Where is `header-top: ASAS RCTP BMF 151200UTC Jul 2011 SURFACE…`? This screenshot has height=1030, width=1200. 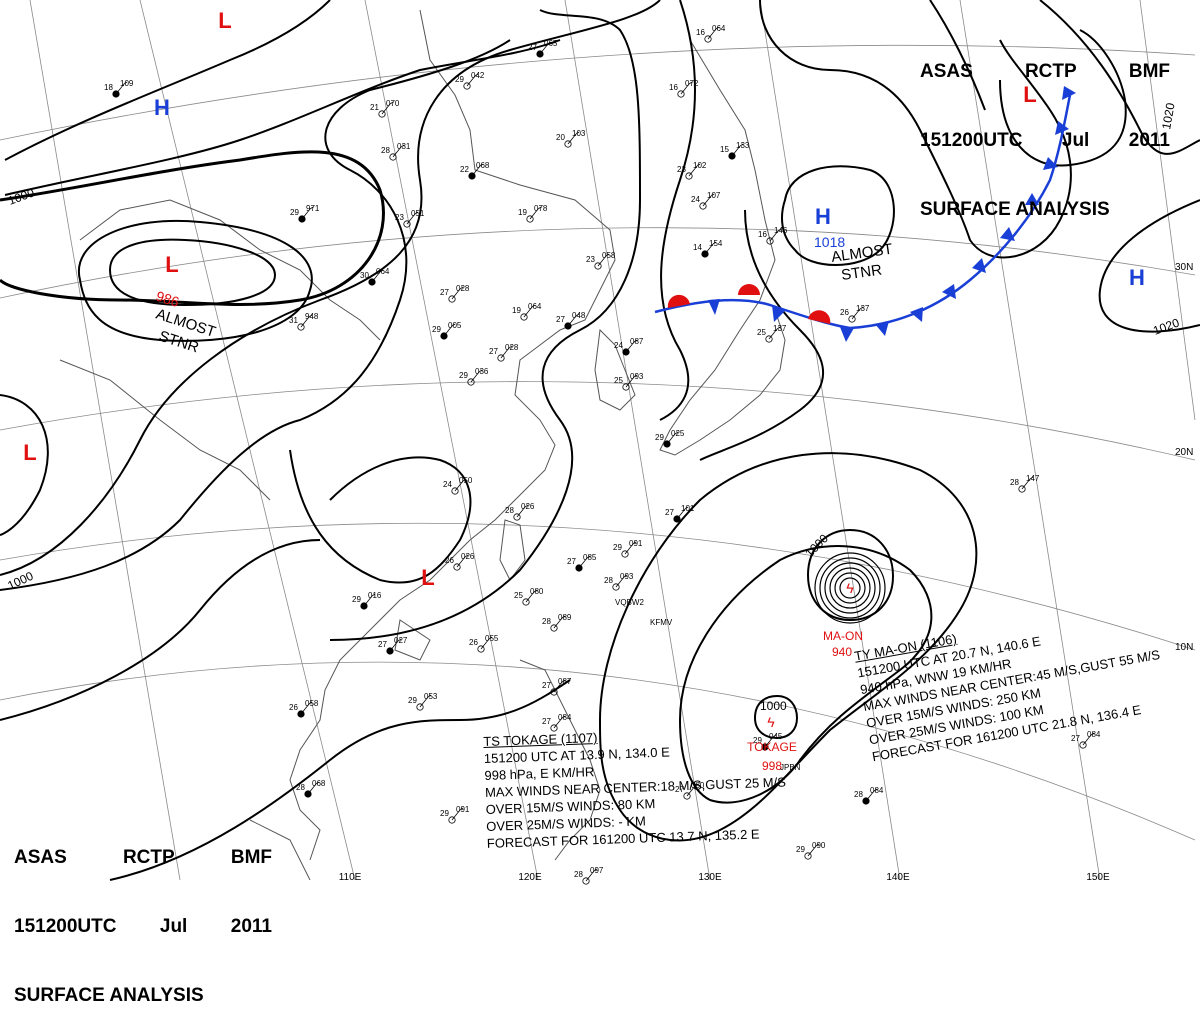
header-top: ASAS RCTP BMF 151200UTC Jul 2011 SURFACE… is located at coordinates (1045, 129).